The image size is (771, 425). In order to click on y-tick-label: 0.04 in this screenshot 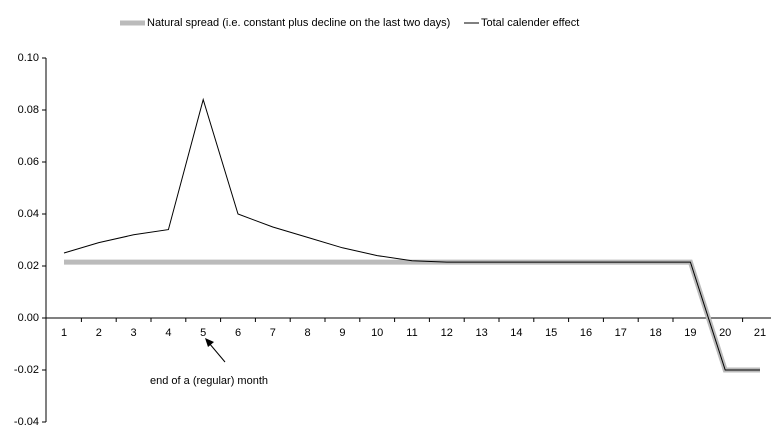, I will do `click(28, 214)`.